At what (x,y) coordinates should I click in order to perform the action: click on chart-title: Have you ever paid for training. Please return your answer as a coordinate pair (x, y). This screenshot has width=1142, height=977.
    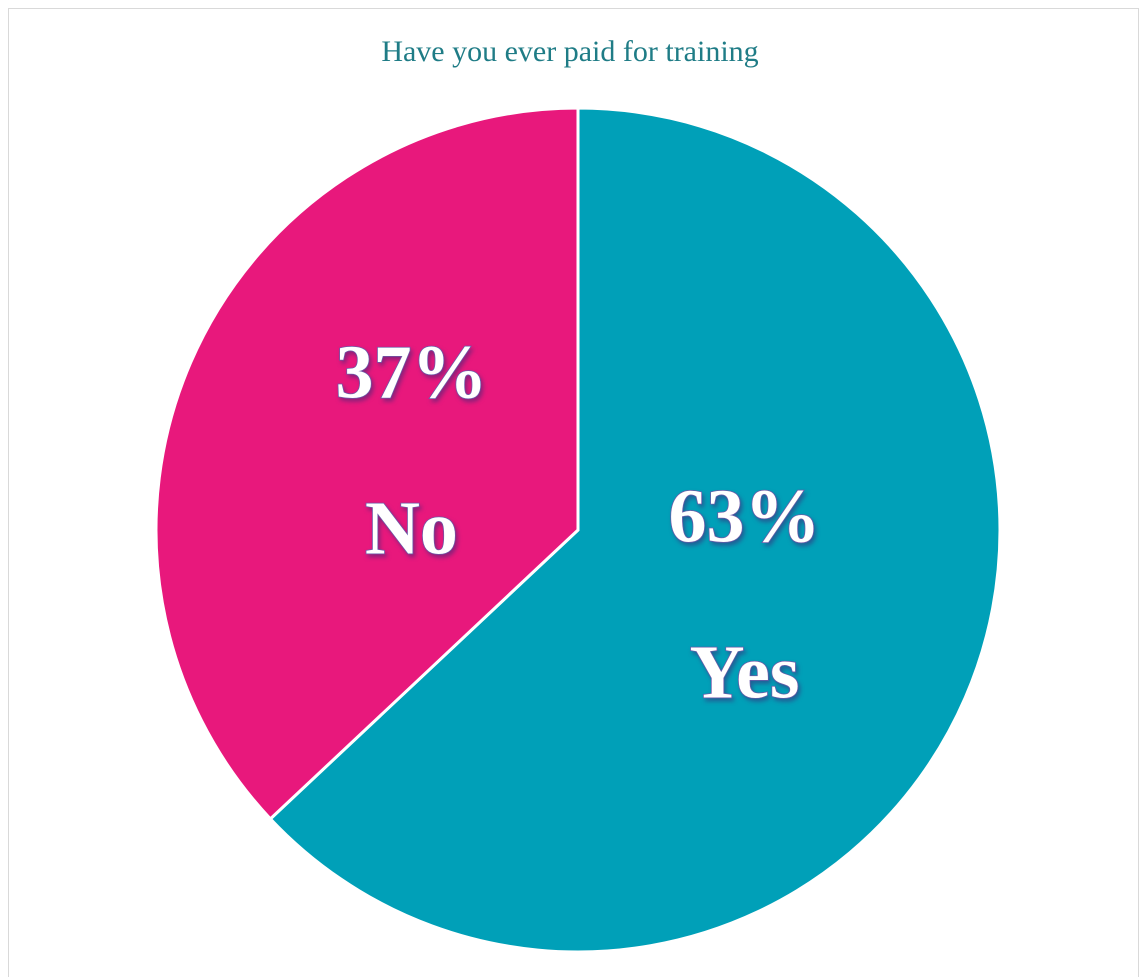
    Looking at the image, I should click on (569, 51).